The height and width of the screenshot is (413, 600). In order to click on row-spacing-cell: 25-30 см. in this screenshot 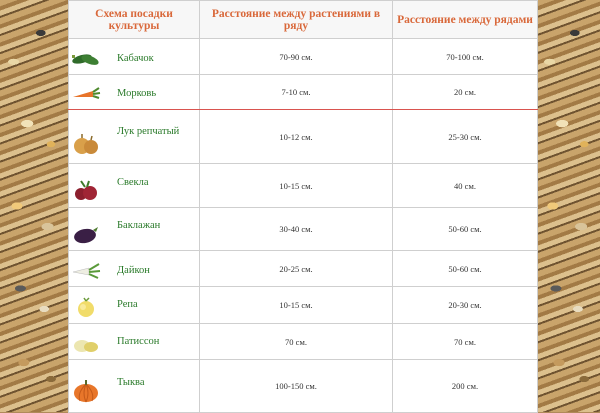, I will do `click(465, 136)`.